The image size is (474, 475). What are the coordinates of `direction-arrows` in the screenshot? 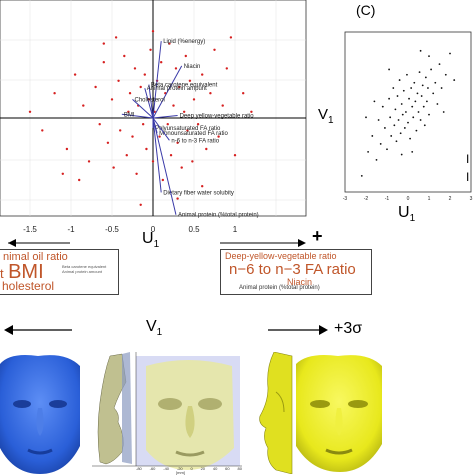 It's located at (157, 243).